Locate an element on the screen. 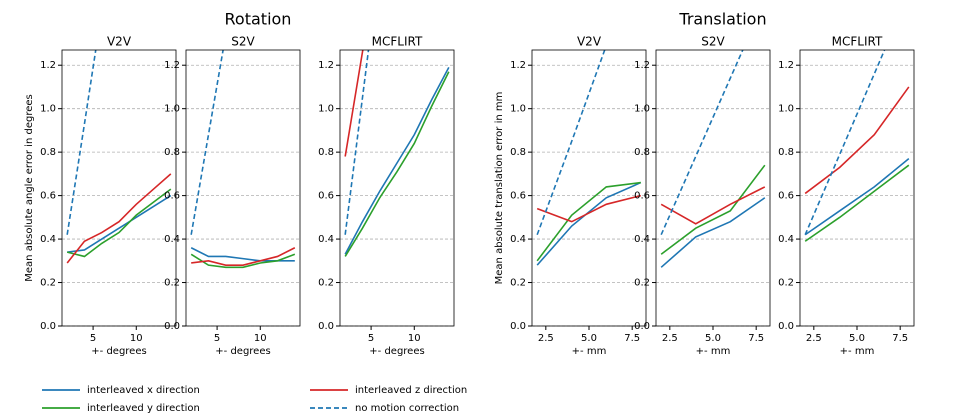 The height and width of the screenshot is (416, 970). y-axis-label: Mean absolute angle error in degrees is located at coordinates (29, 187).